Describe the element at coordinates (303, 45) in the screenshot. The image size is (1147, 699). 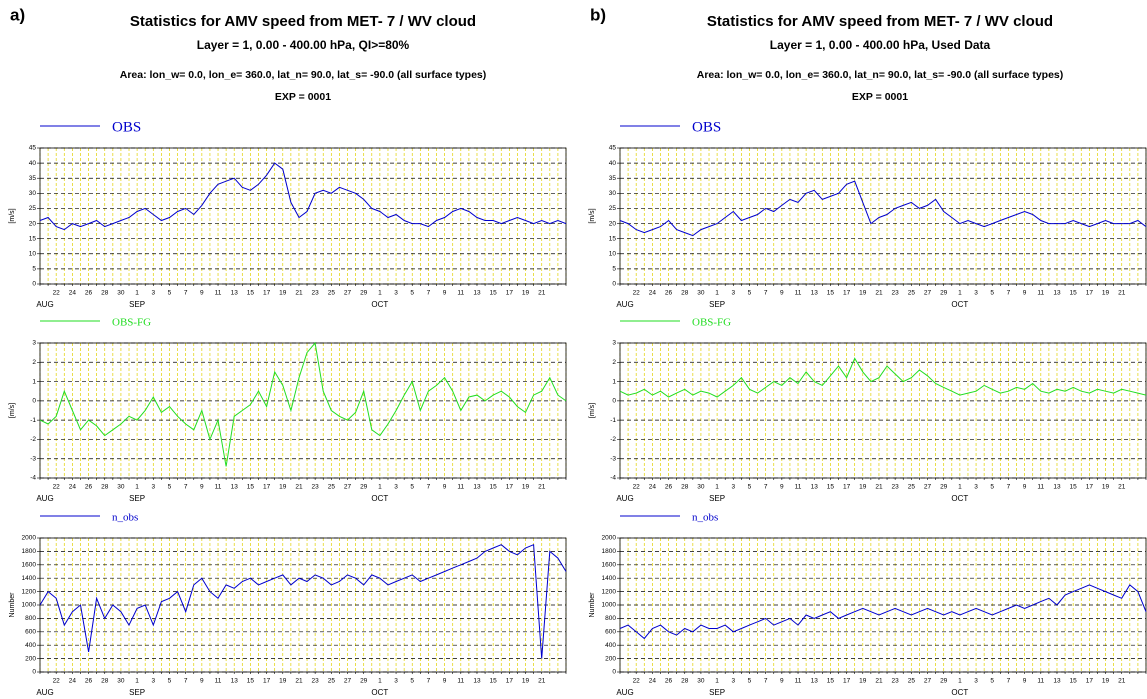
I see `subtitle: Layer = 1, 0.00 - 400.00 hPa, QI>=80%` at that location.